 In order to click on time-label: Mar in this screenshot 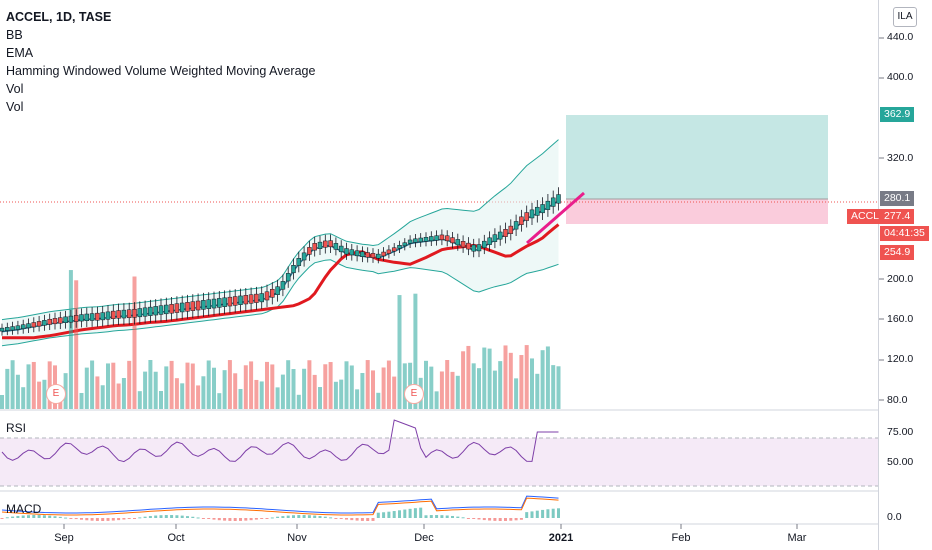, I will do `click(797, 538)`.